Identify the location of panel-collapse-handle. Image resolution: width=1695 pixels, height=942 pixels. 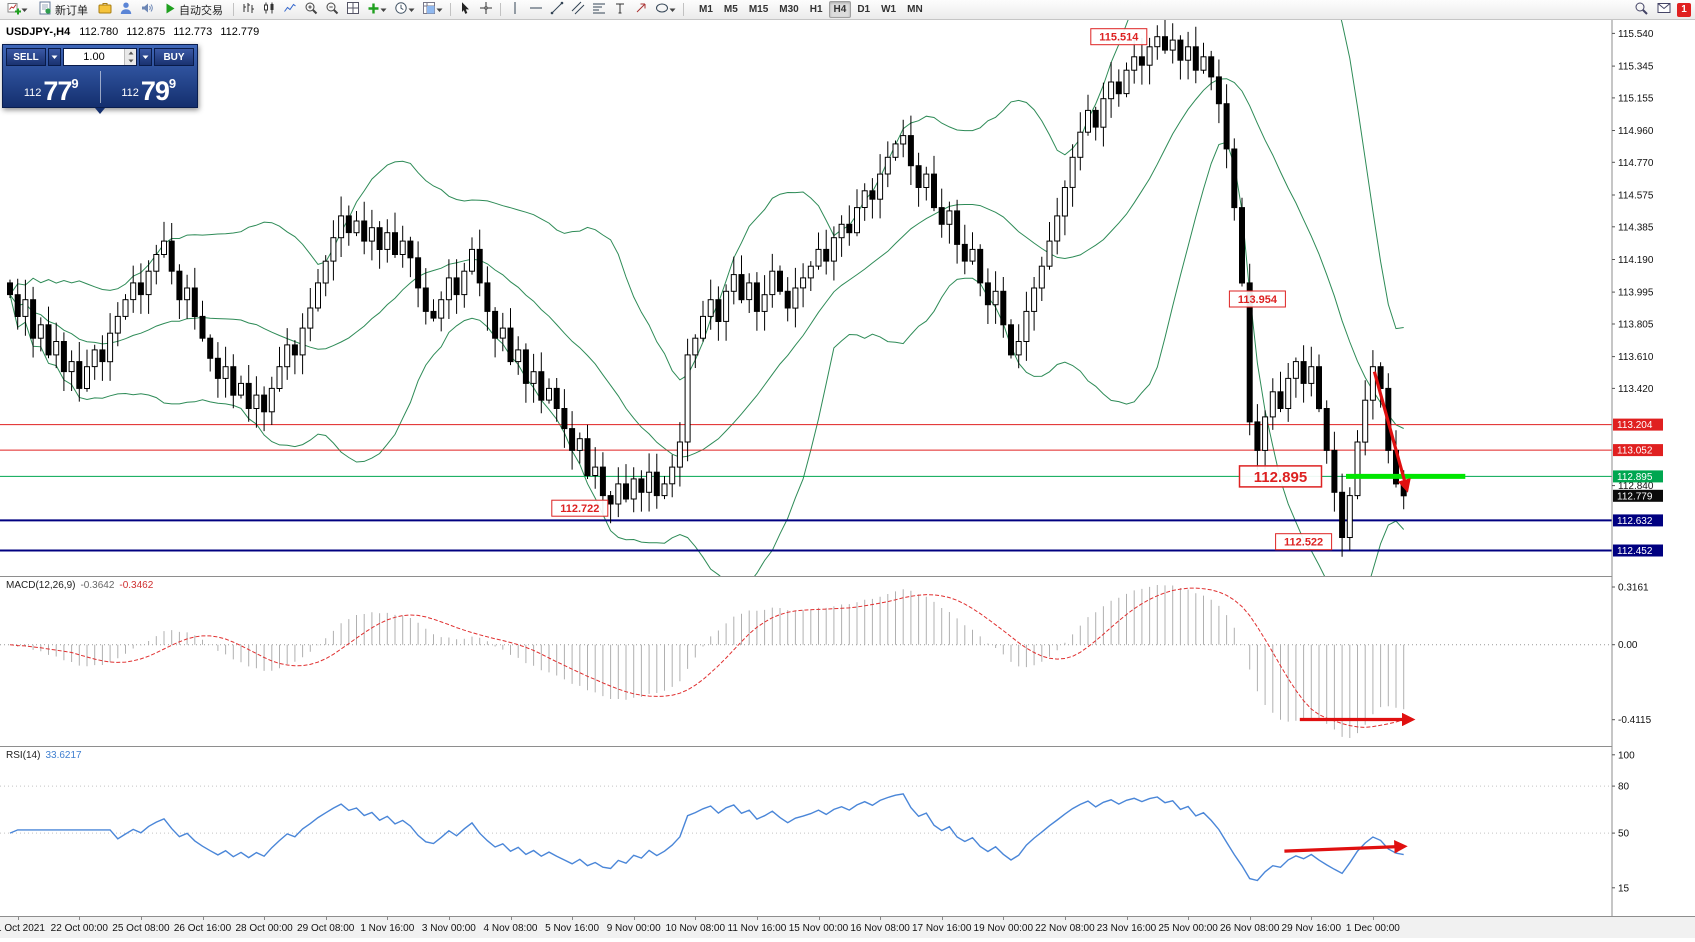
(100, 111).